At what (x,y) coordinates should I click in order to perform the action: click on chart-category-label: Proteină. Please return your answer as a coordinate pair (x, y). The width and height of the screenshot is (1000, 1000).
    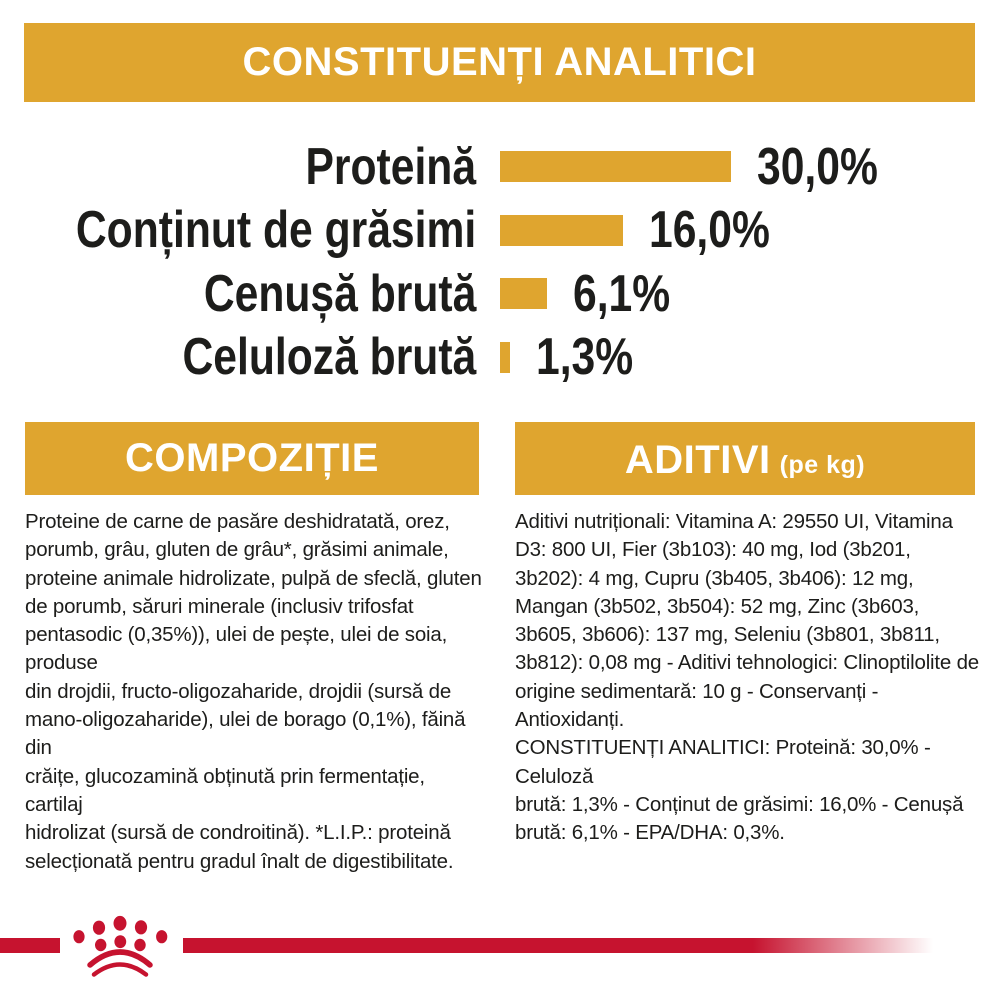
    Looking at the image, I should click on (390, 166).